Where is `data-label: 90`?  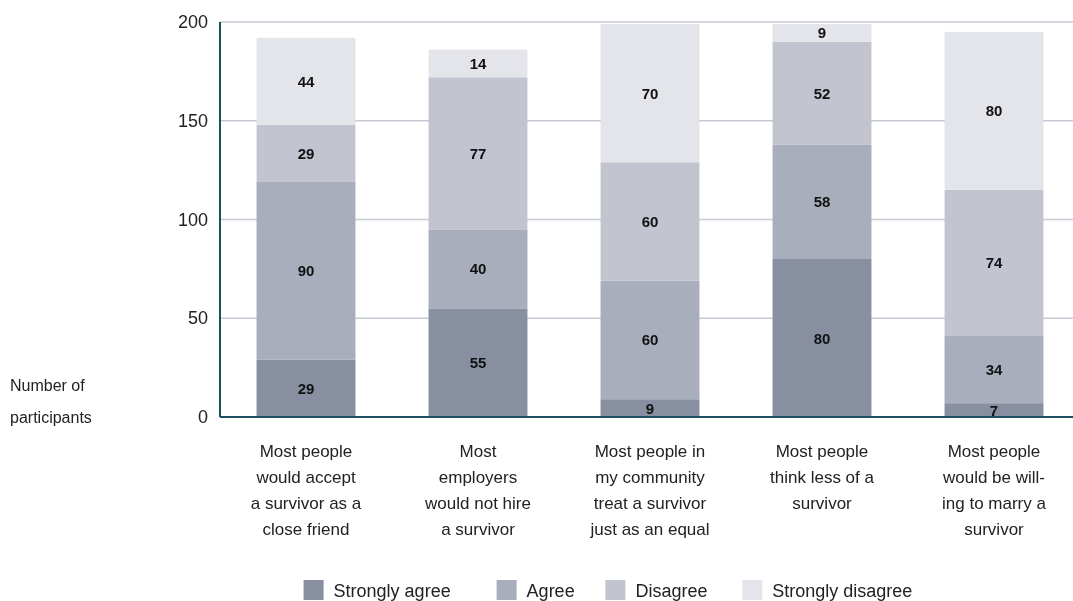
data-label: 90 is located at coordinates (306, 271).